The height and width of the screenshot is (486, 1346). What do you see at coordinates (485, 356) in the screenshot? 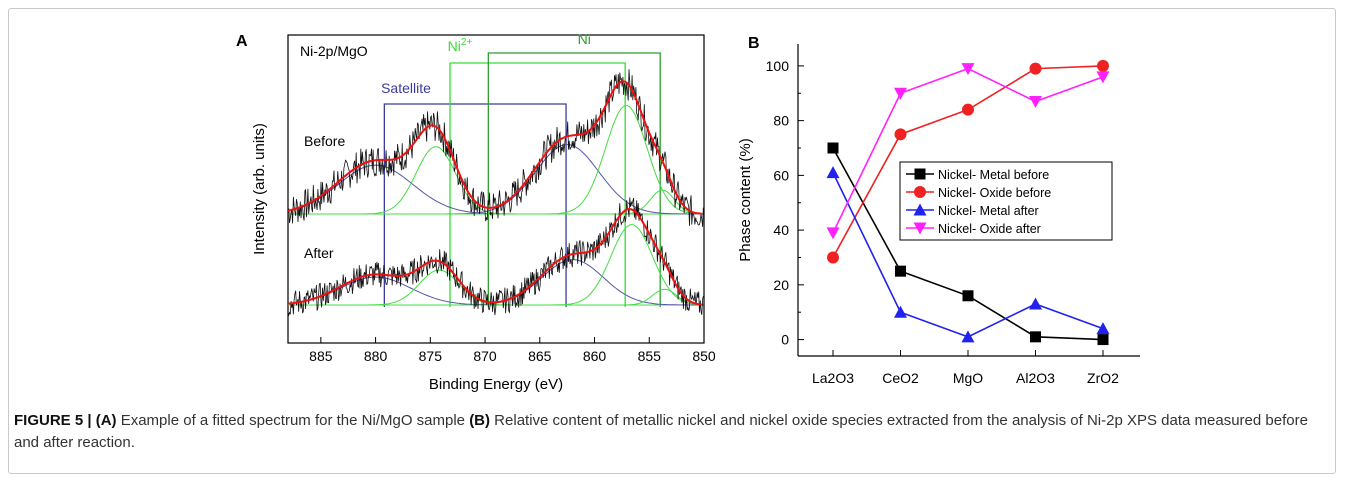
I see `x-tick-label: 870` at bounding box center [485, 356].